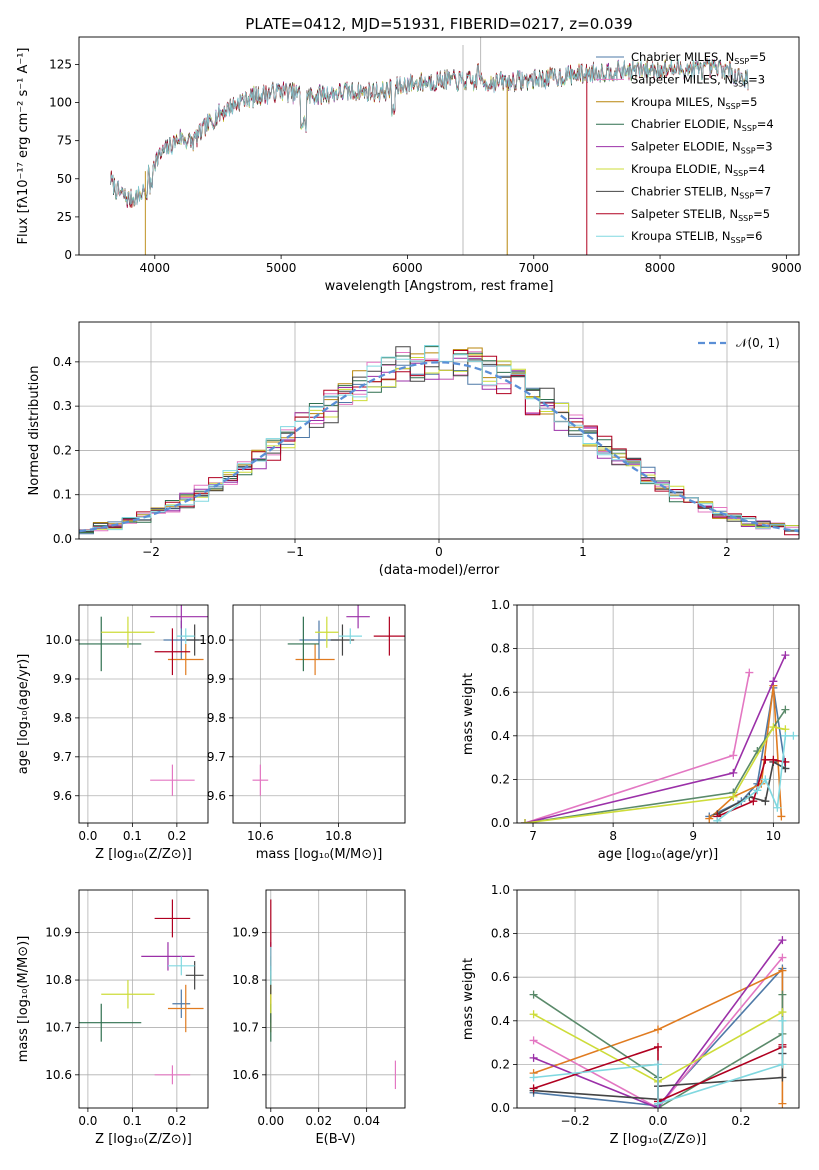 This screenshot has width=819, height=1170. What do you see at coordinates (500, 1108) in the screenshot?
I see `y-tick-label: 0.0` at bounding box center [500, 1108].